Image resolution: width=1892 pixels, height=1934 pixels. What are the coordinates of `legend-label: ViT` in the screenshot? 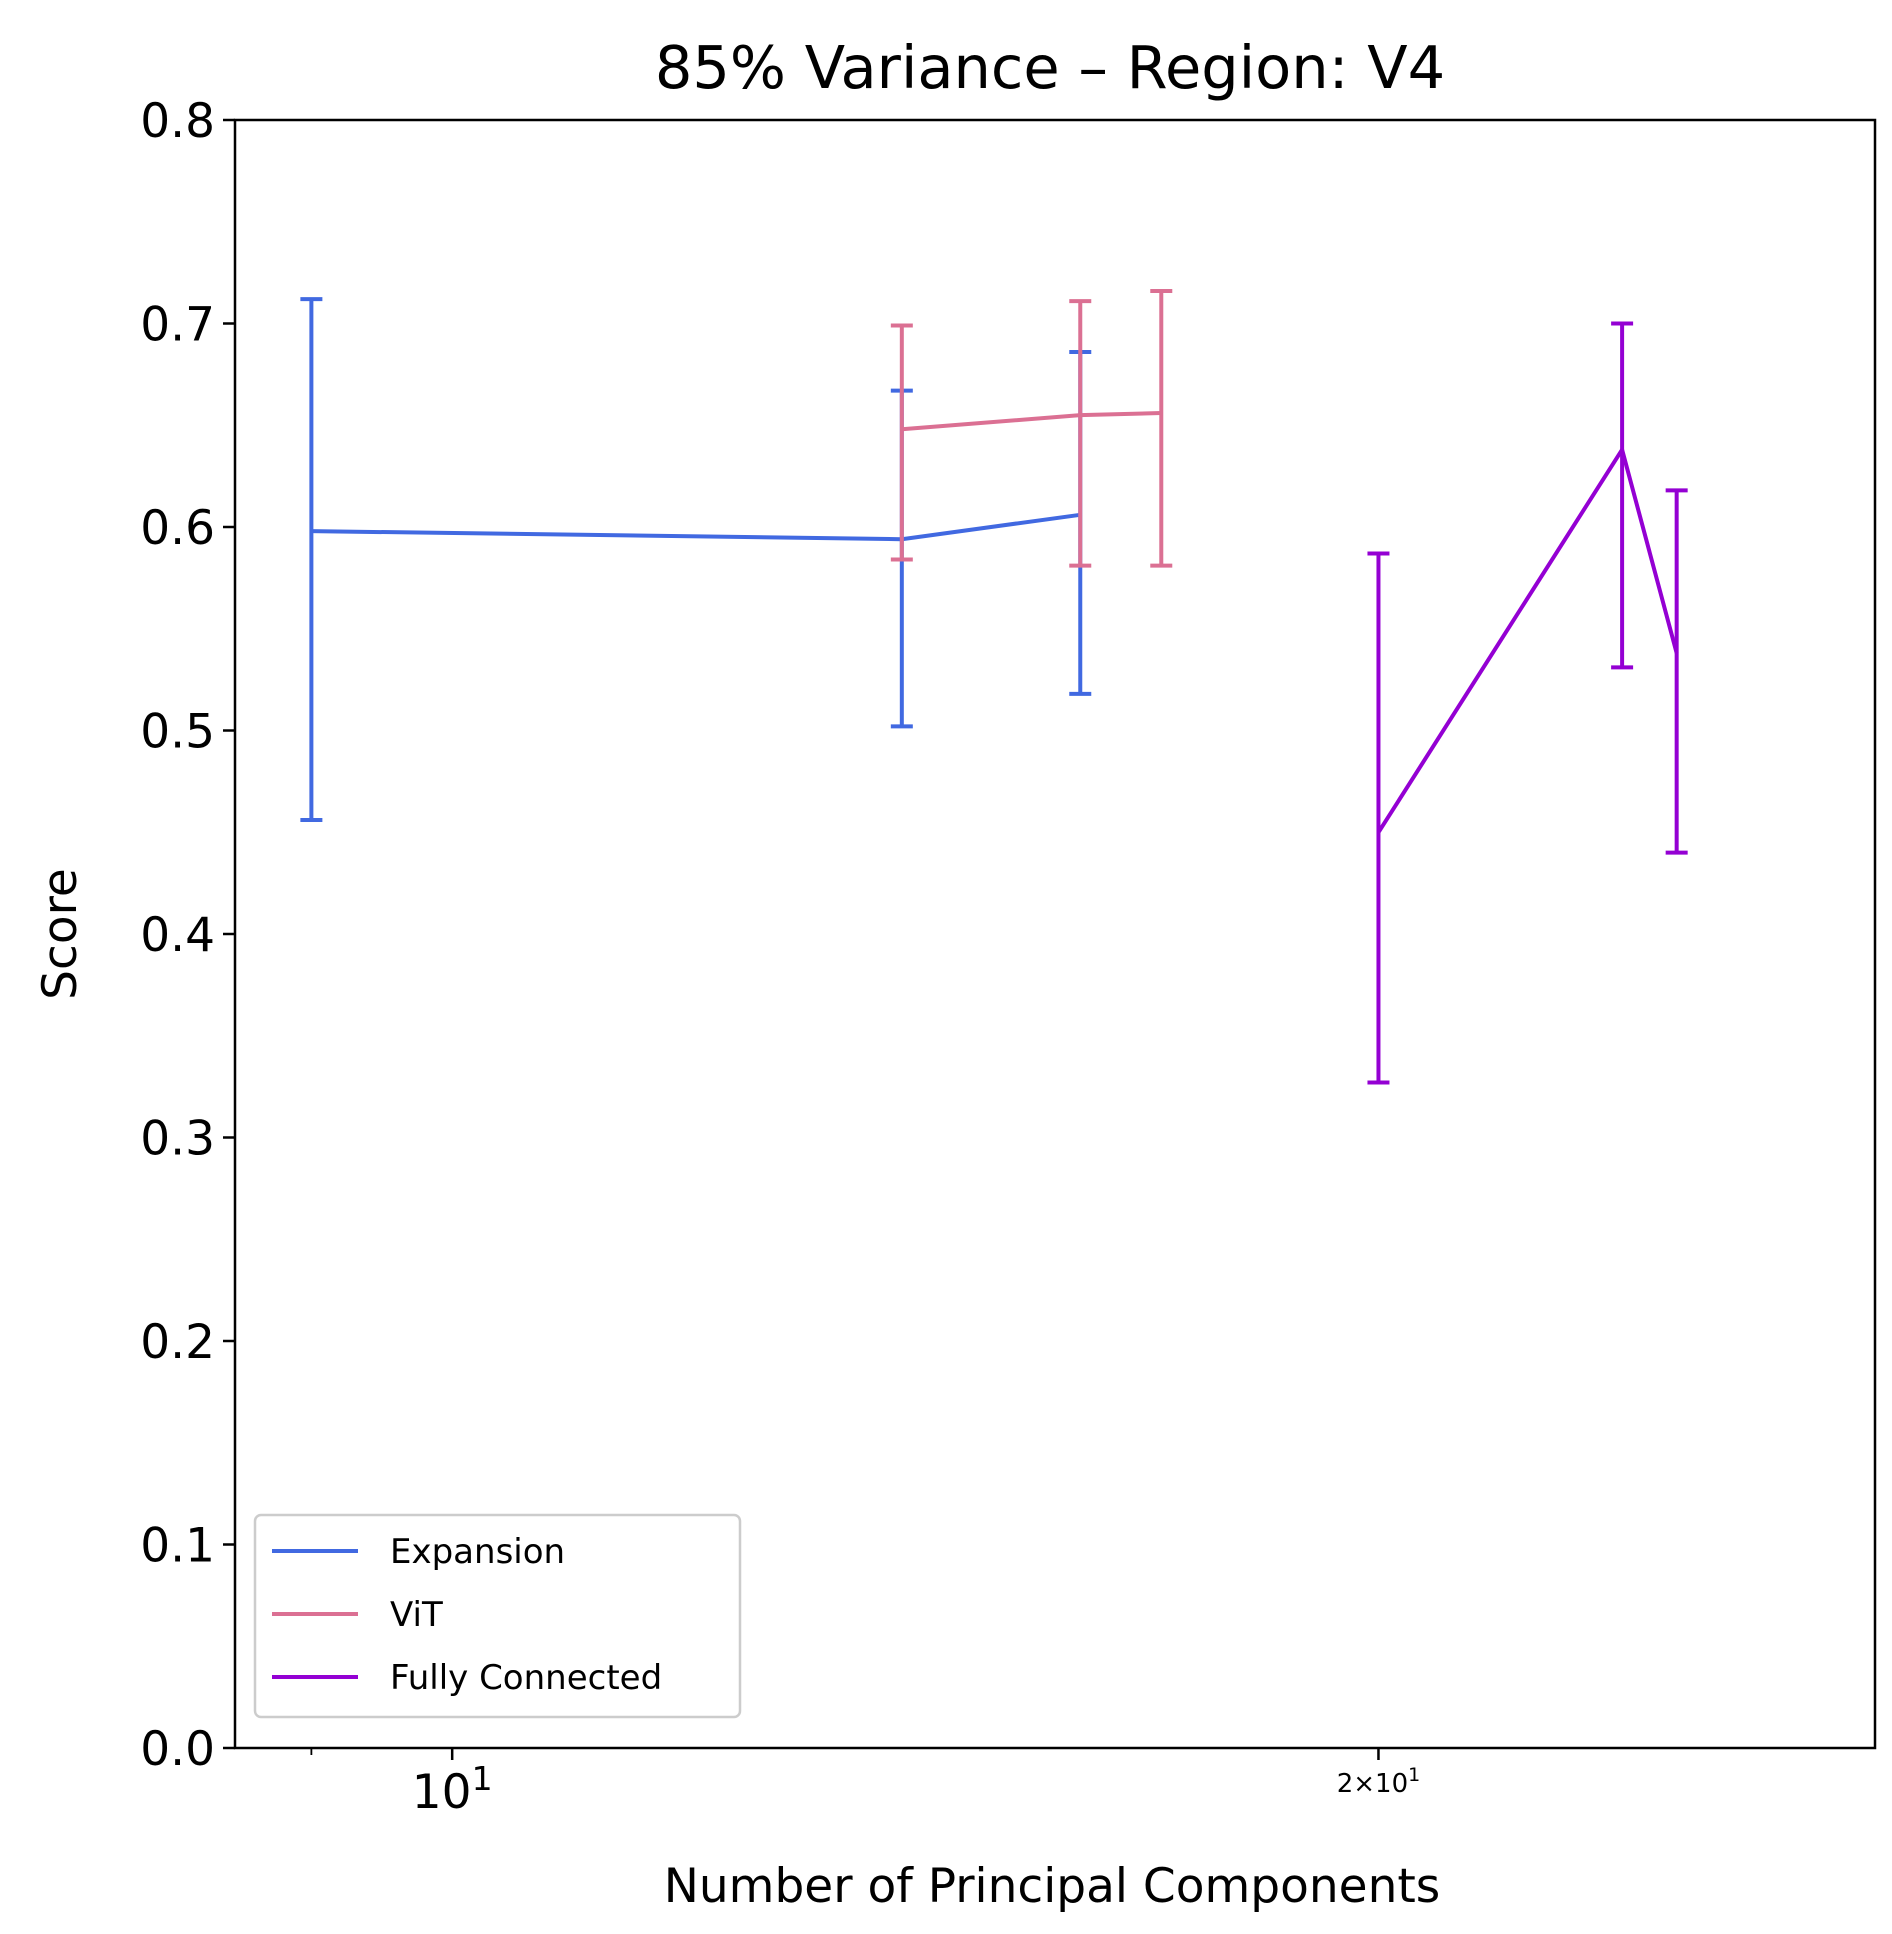 It's located at (416, 1615).